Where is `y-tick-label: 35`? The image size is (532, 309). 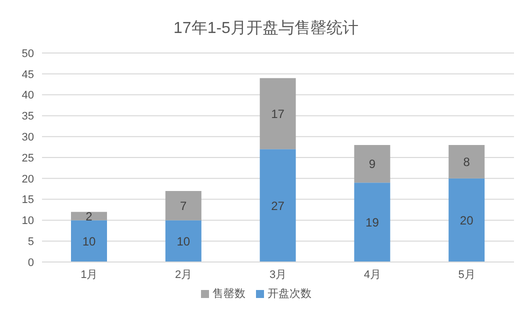 y-tick-label: 35 is located at coordinates (28, 116).